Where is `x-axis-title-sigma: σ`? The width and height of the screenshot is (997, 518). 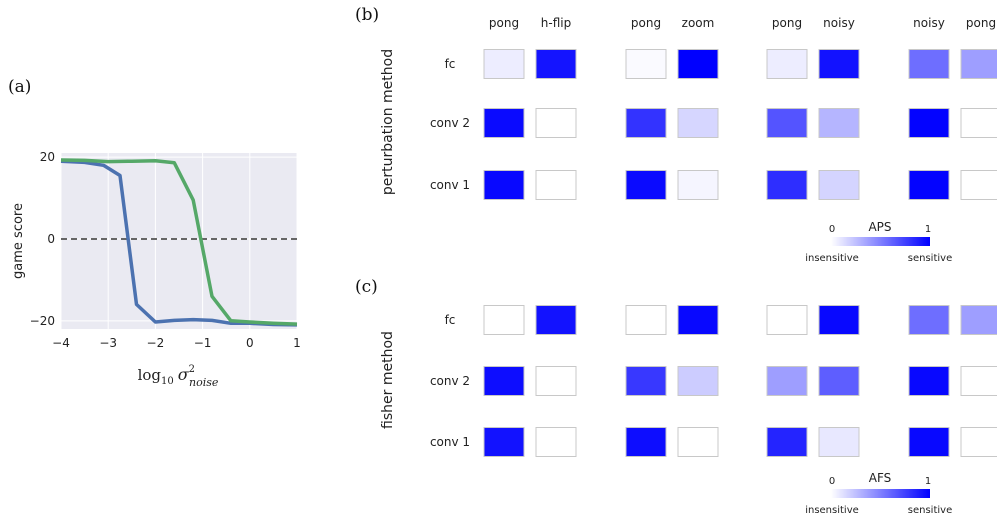
x-axis-title-sigma: σ is located at coordinates (184, 374).